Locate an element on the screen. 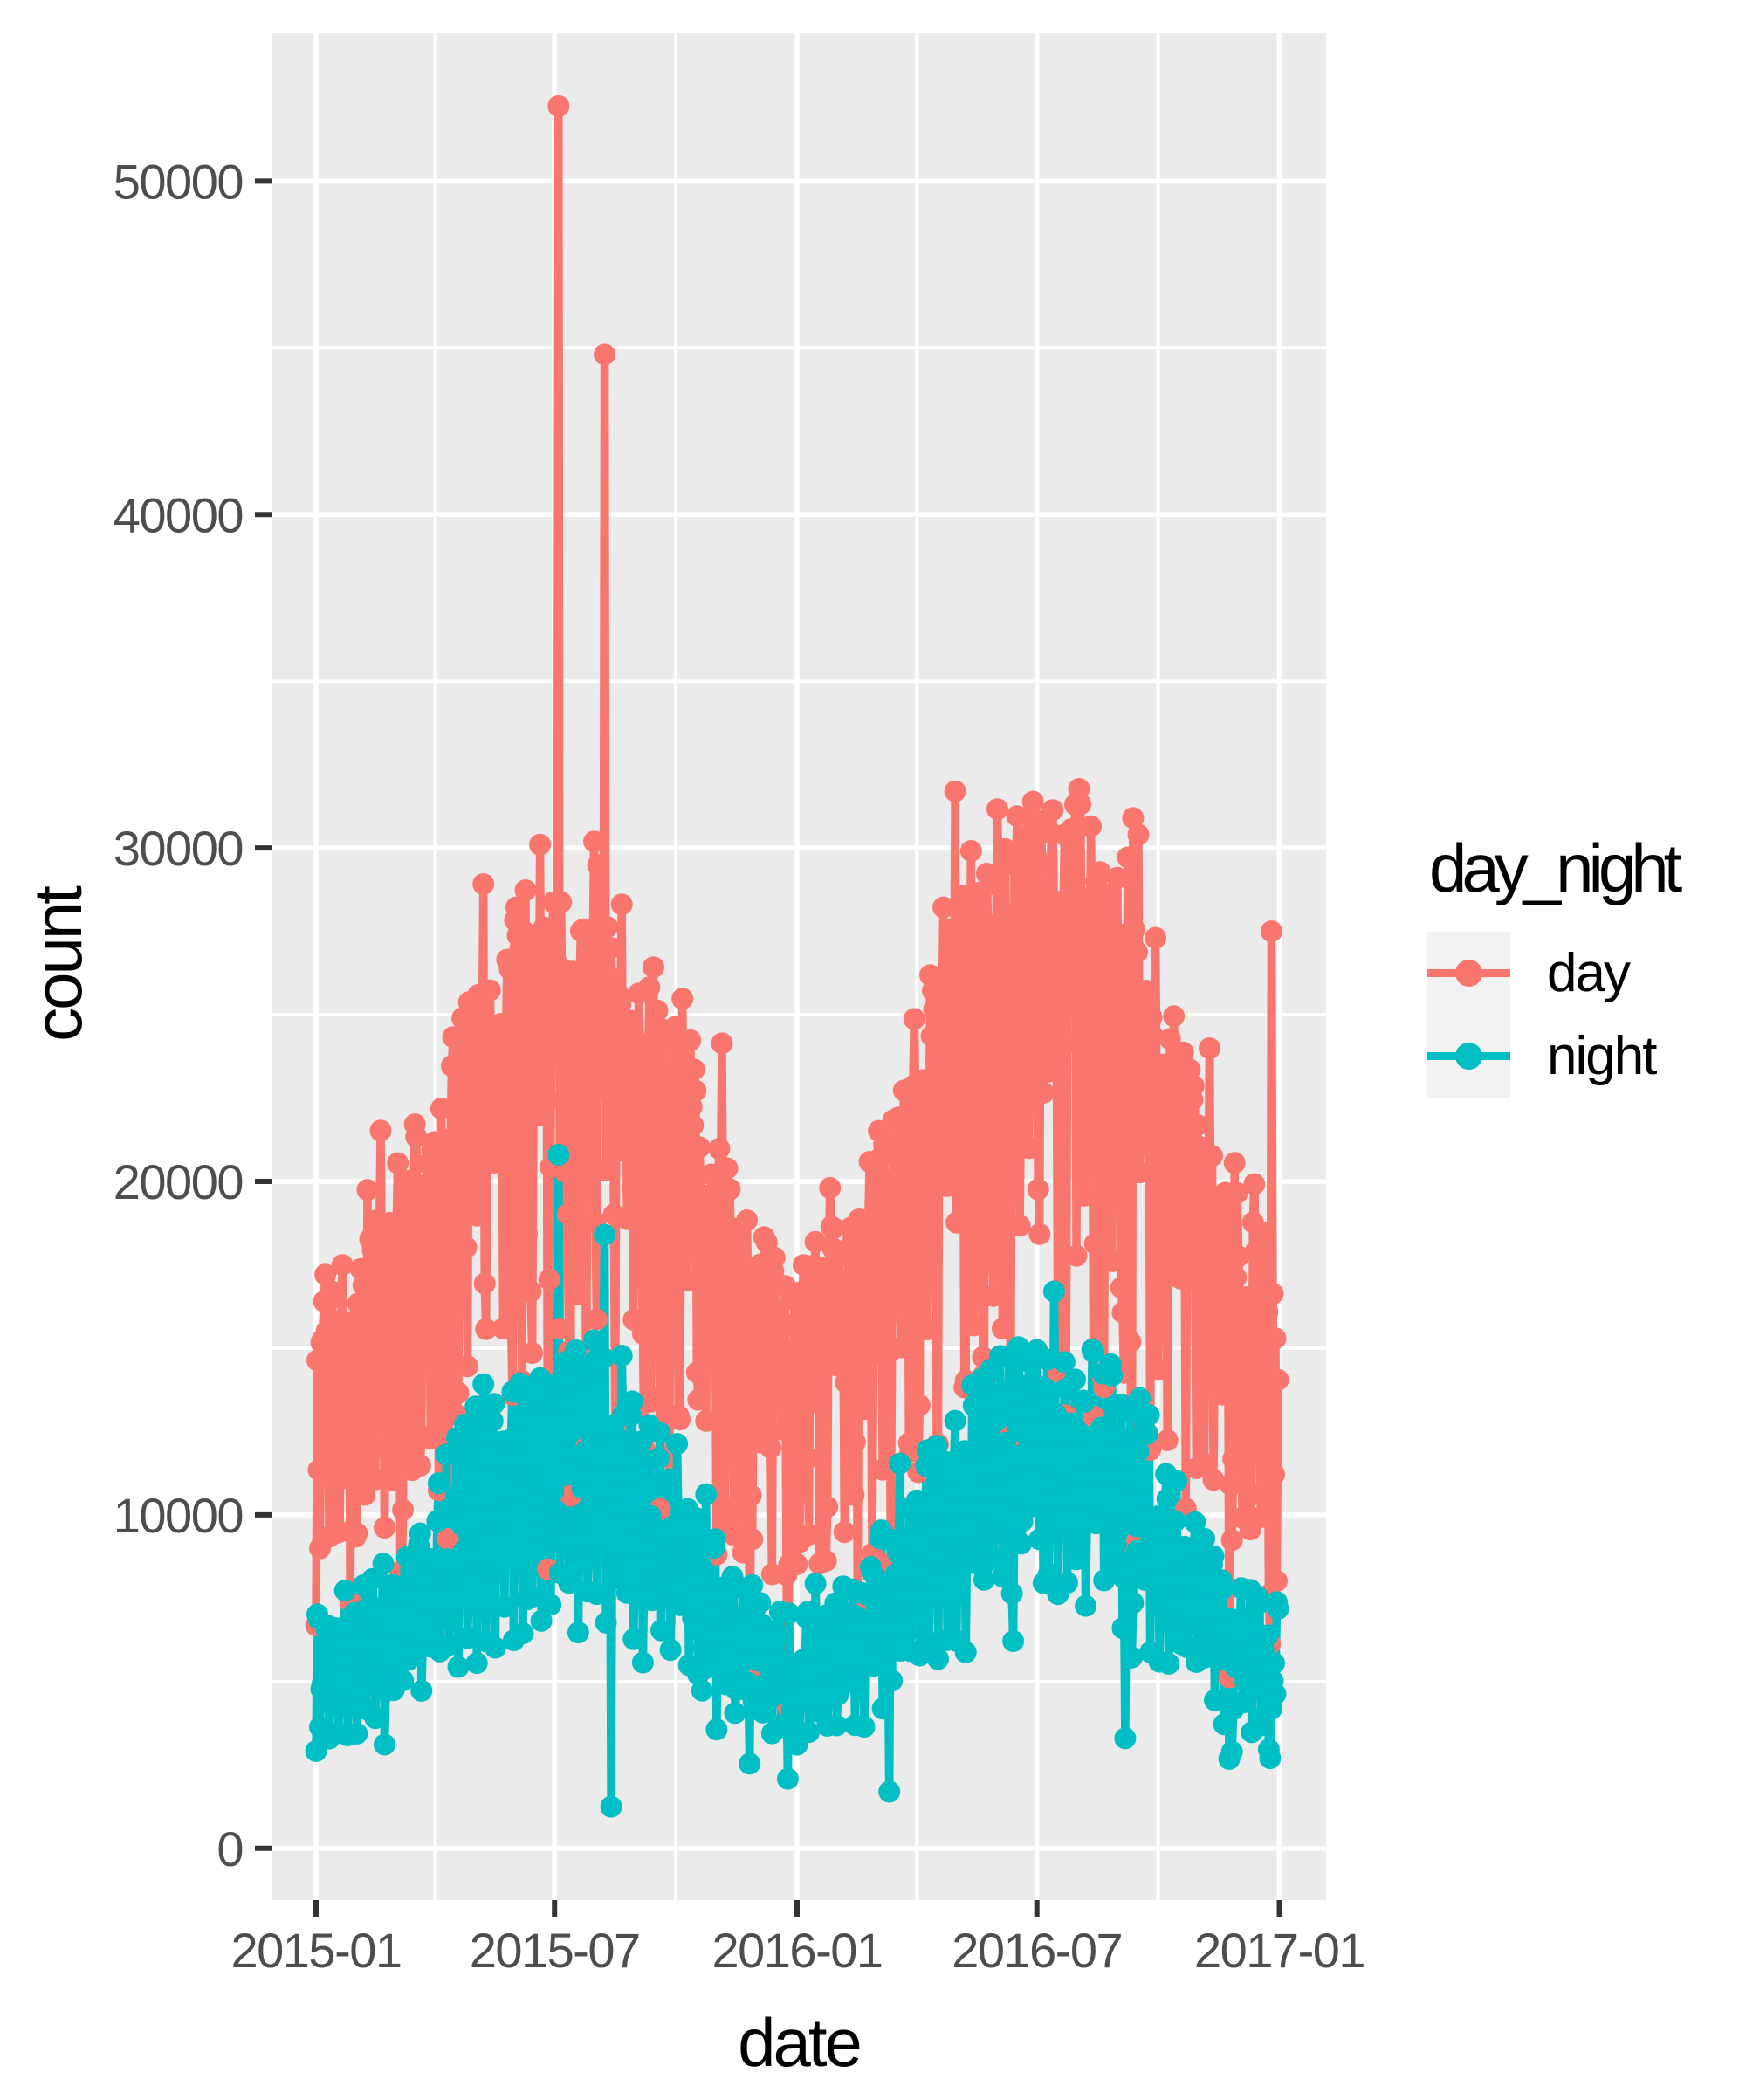 The width and height of the screenshot is (1746, 2100). svg-text: 2016-07 is located at coordinates (1037, 1950).